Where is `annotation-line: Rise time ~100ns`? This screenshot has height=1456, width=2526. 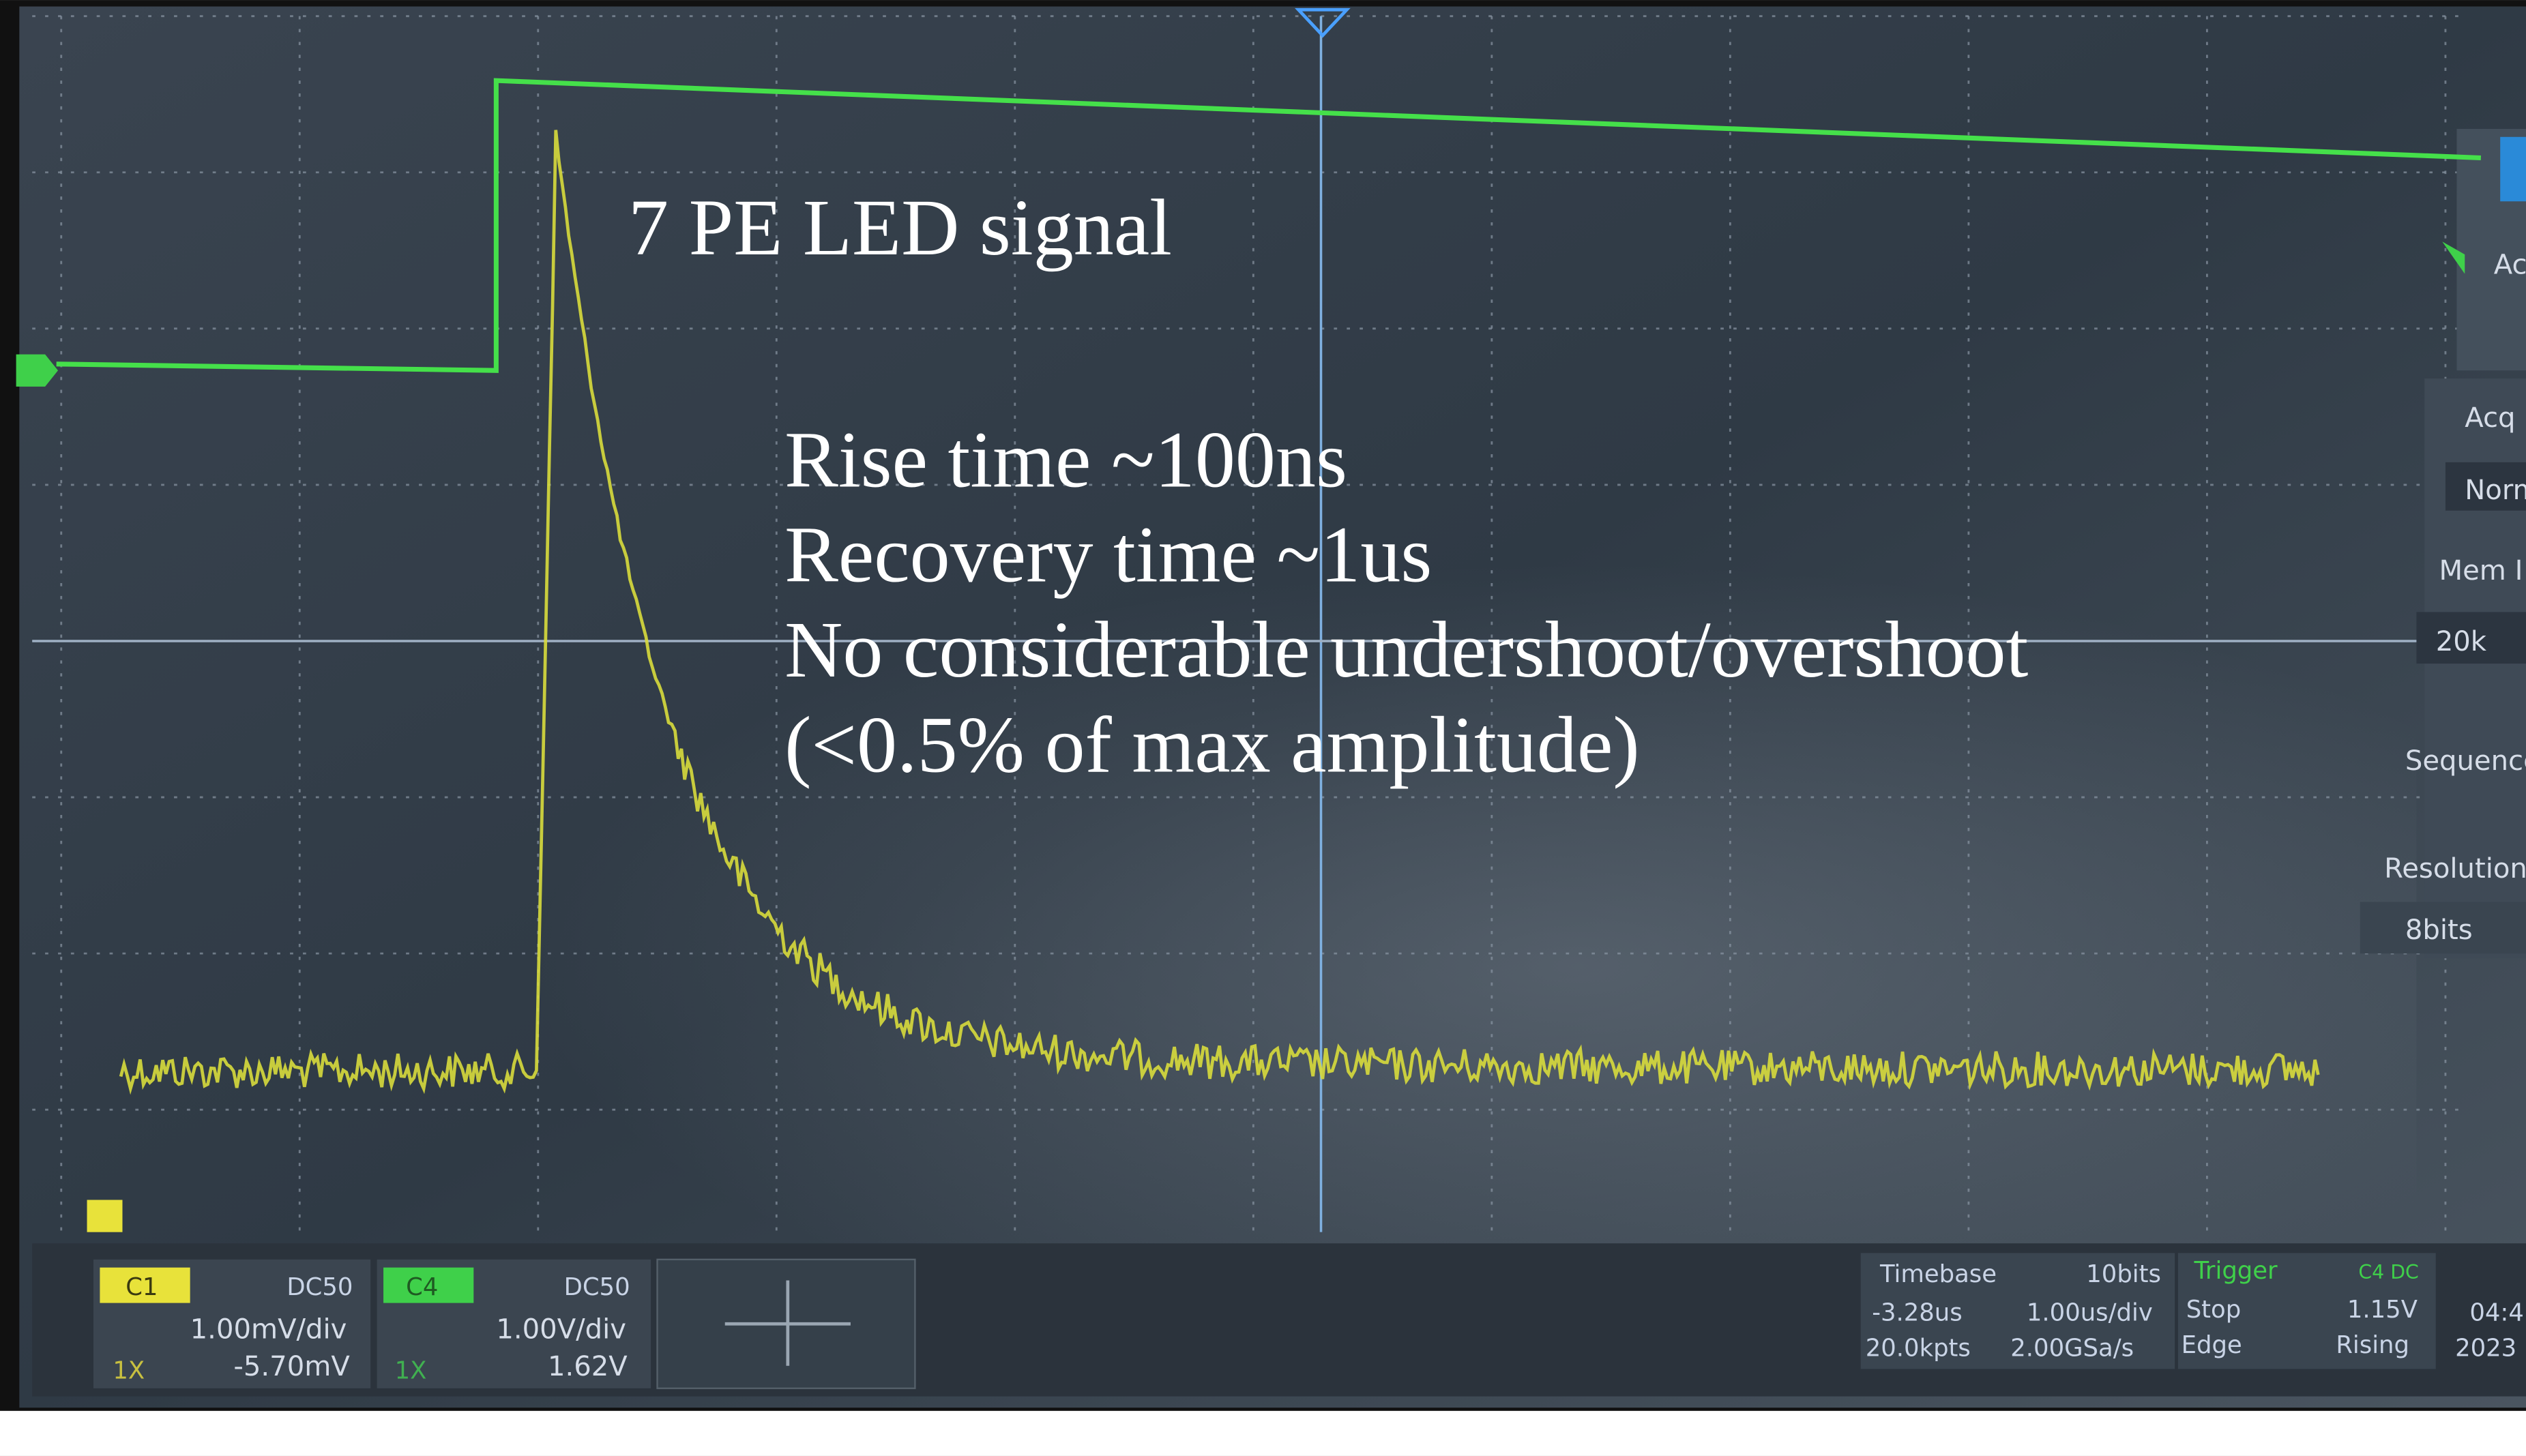 annotation-line: Rise time ~100ns is located at coordinates (1065, 459).